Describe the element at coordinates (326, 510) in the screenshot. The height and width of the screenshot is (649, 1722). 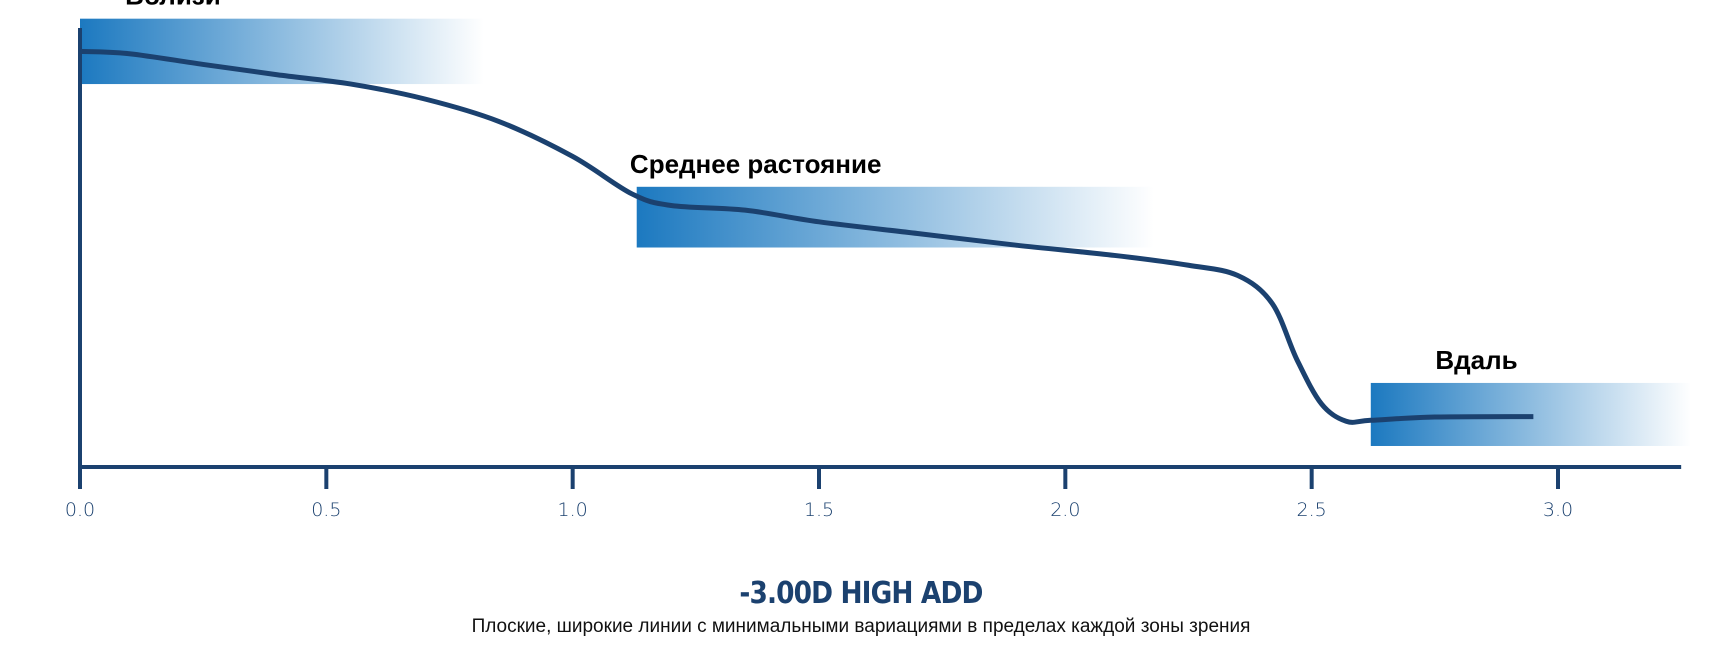
I see `x-tick-label-1: 0.5` at that location.